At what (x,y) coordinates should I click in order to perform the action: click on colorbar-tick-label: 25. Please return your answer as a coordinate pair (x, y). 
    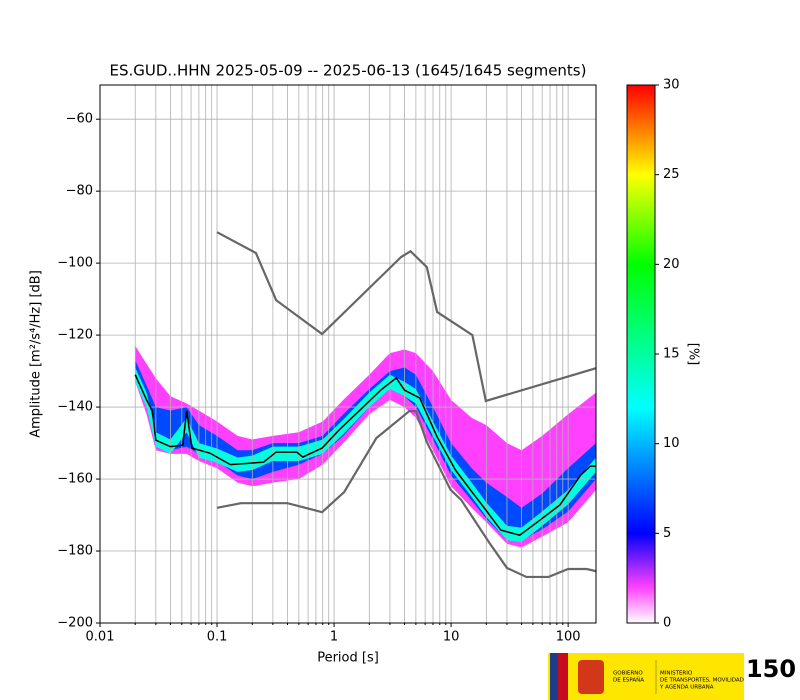
    Looking at the image, I should click on (671, 174).